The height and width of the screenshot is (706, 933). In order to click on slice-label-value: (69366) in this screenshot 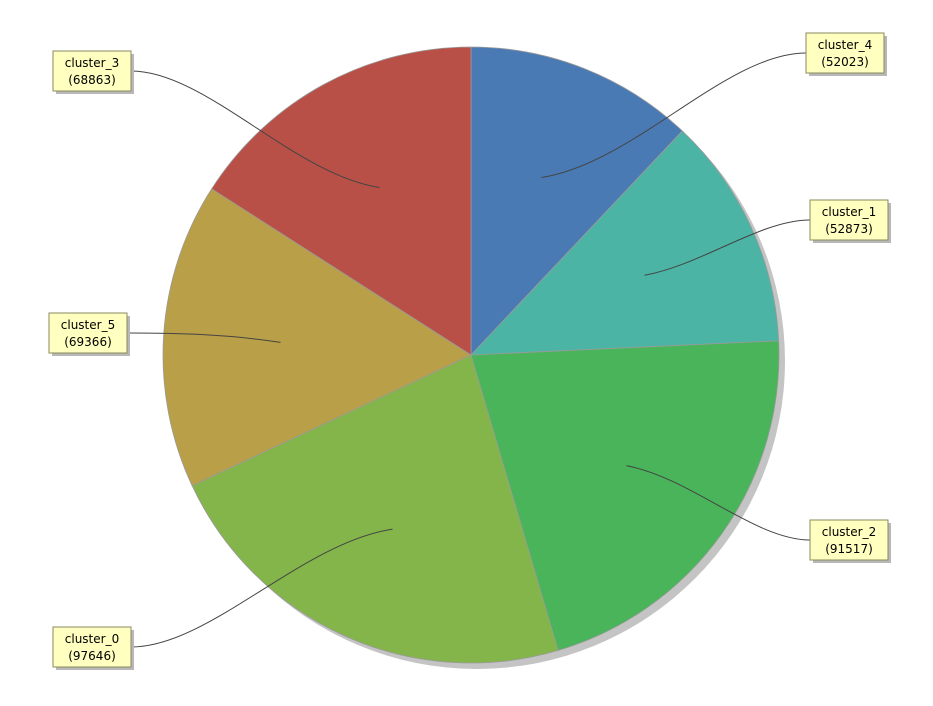, I will do `click(88, 342)`.